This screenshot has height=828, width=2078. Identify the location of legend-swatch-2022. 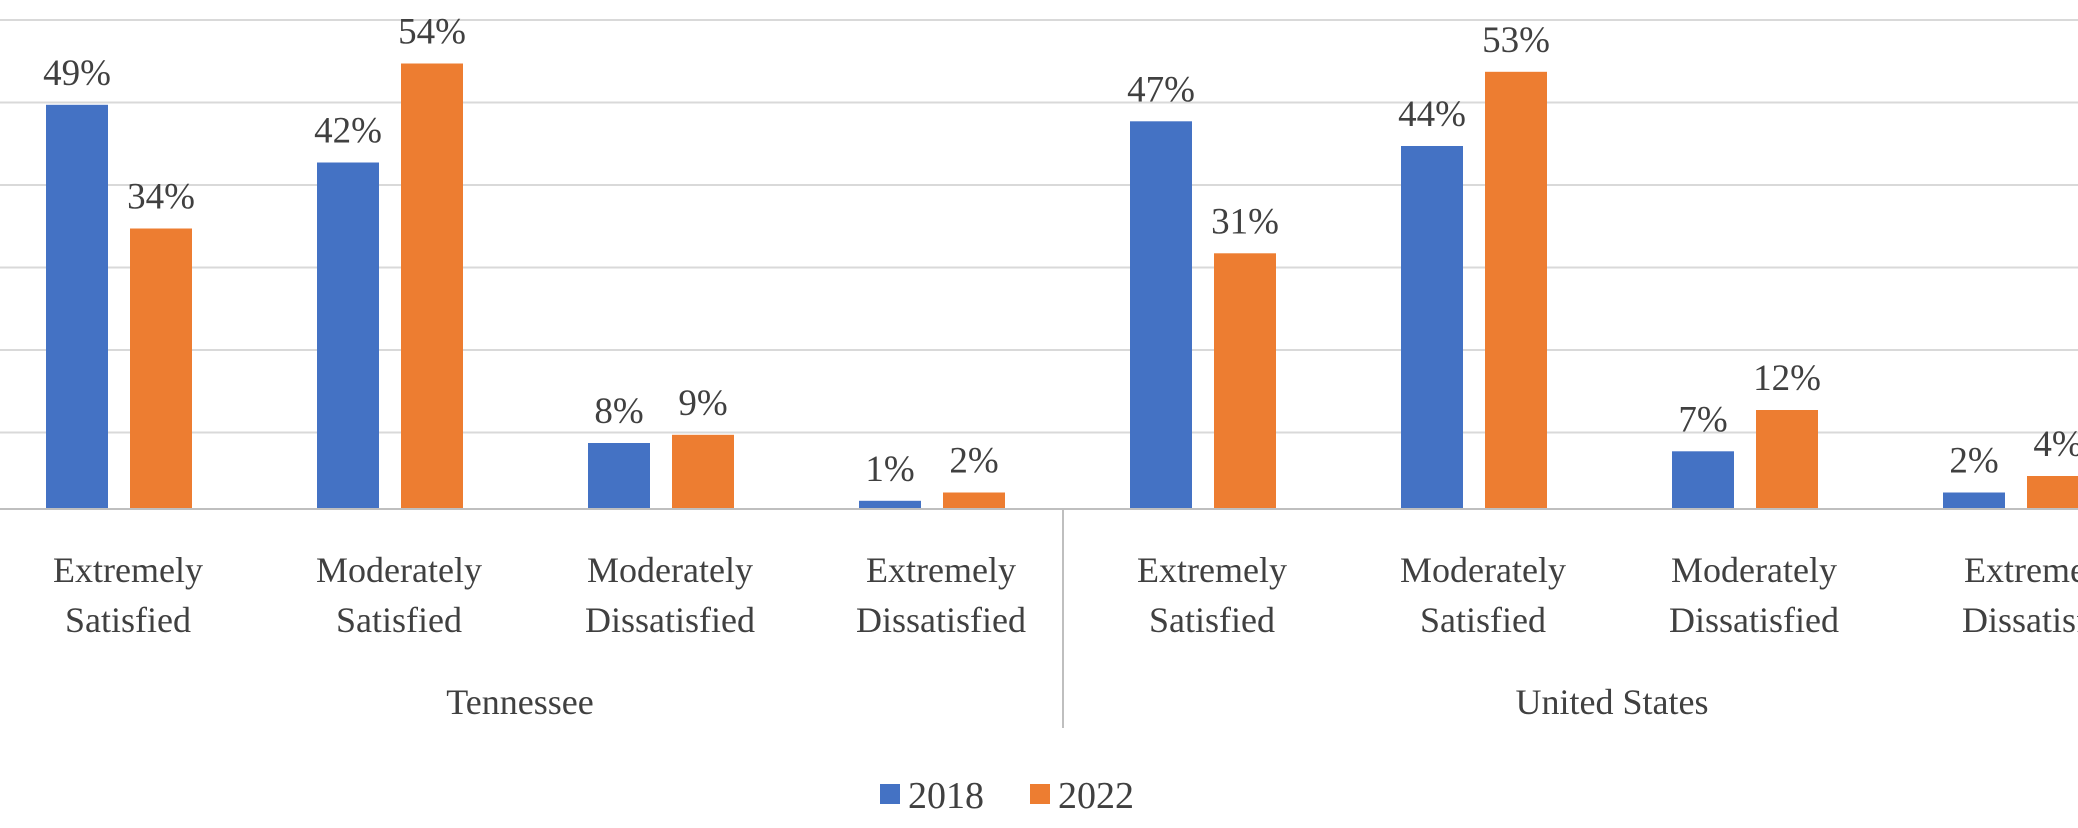
(1040, 794).